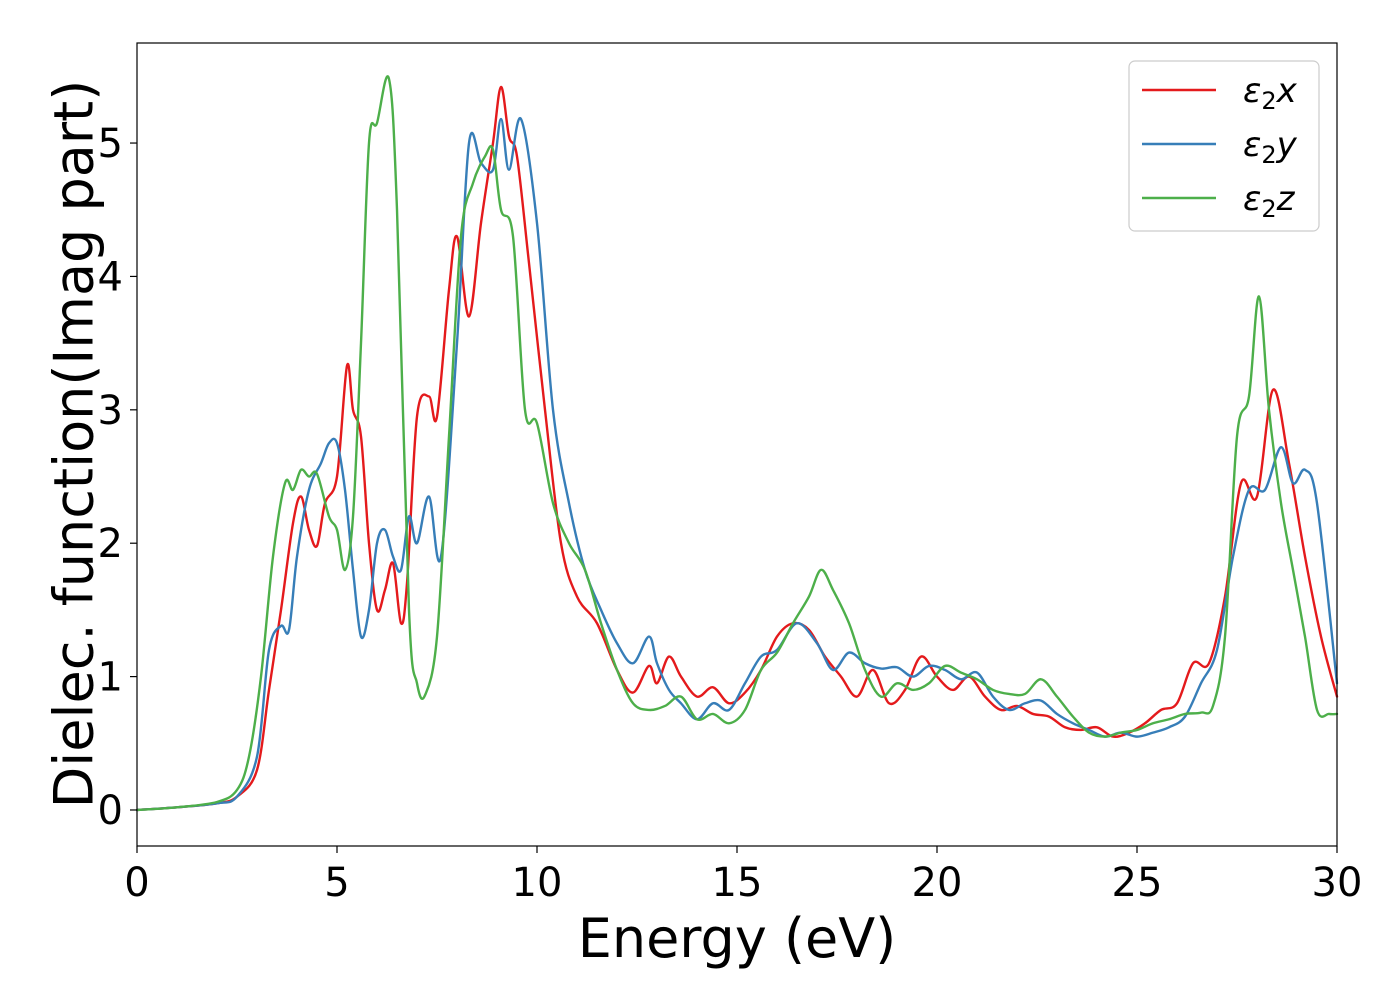  I want to click on x-tick-label: 30, so click(1337, 883).